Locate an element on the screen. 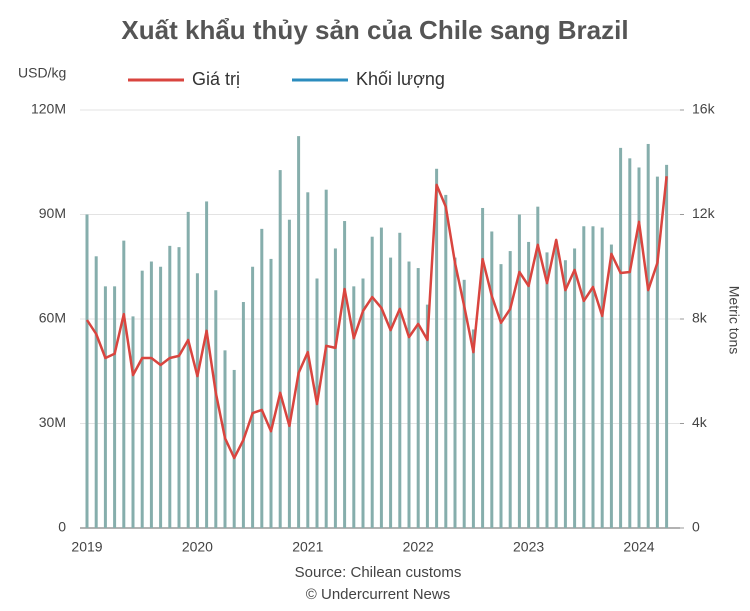 This screenshot has height=611, width=750. y2-tick-label: 8k is located at coordinates (700, 318).